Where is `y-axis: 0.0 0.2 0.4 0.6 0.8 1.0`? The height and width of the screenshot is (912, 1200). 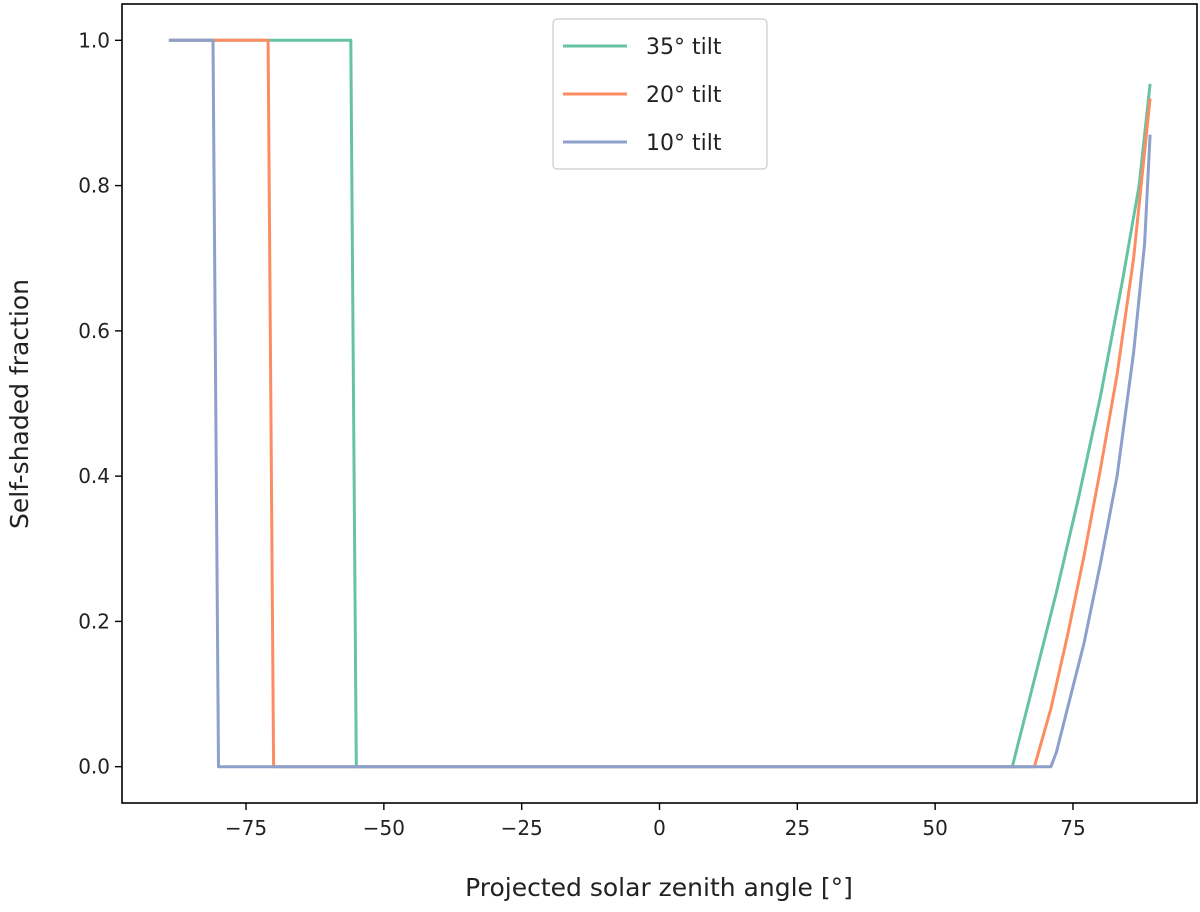 y-axis: 0.0 0.2 0.4 0.6 0.8 1.0 is located at coordinates (100, 403).